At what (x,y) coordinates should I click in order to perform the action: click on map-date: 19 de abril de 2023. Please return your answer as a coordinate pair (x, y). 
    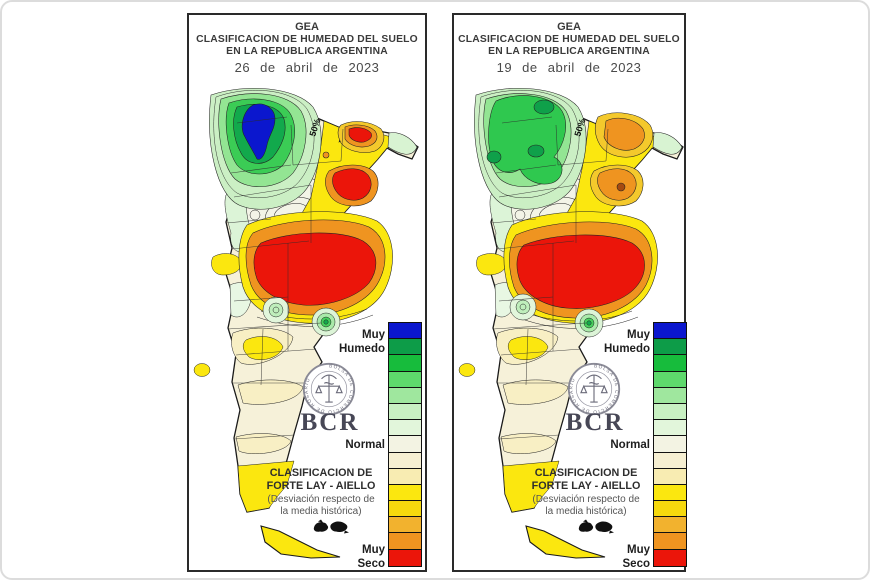
    Looking at the image, I should click on (569, 67).